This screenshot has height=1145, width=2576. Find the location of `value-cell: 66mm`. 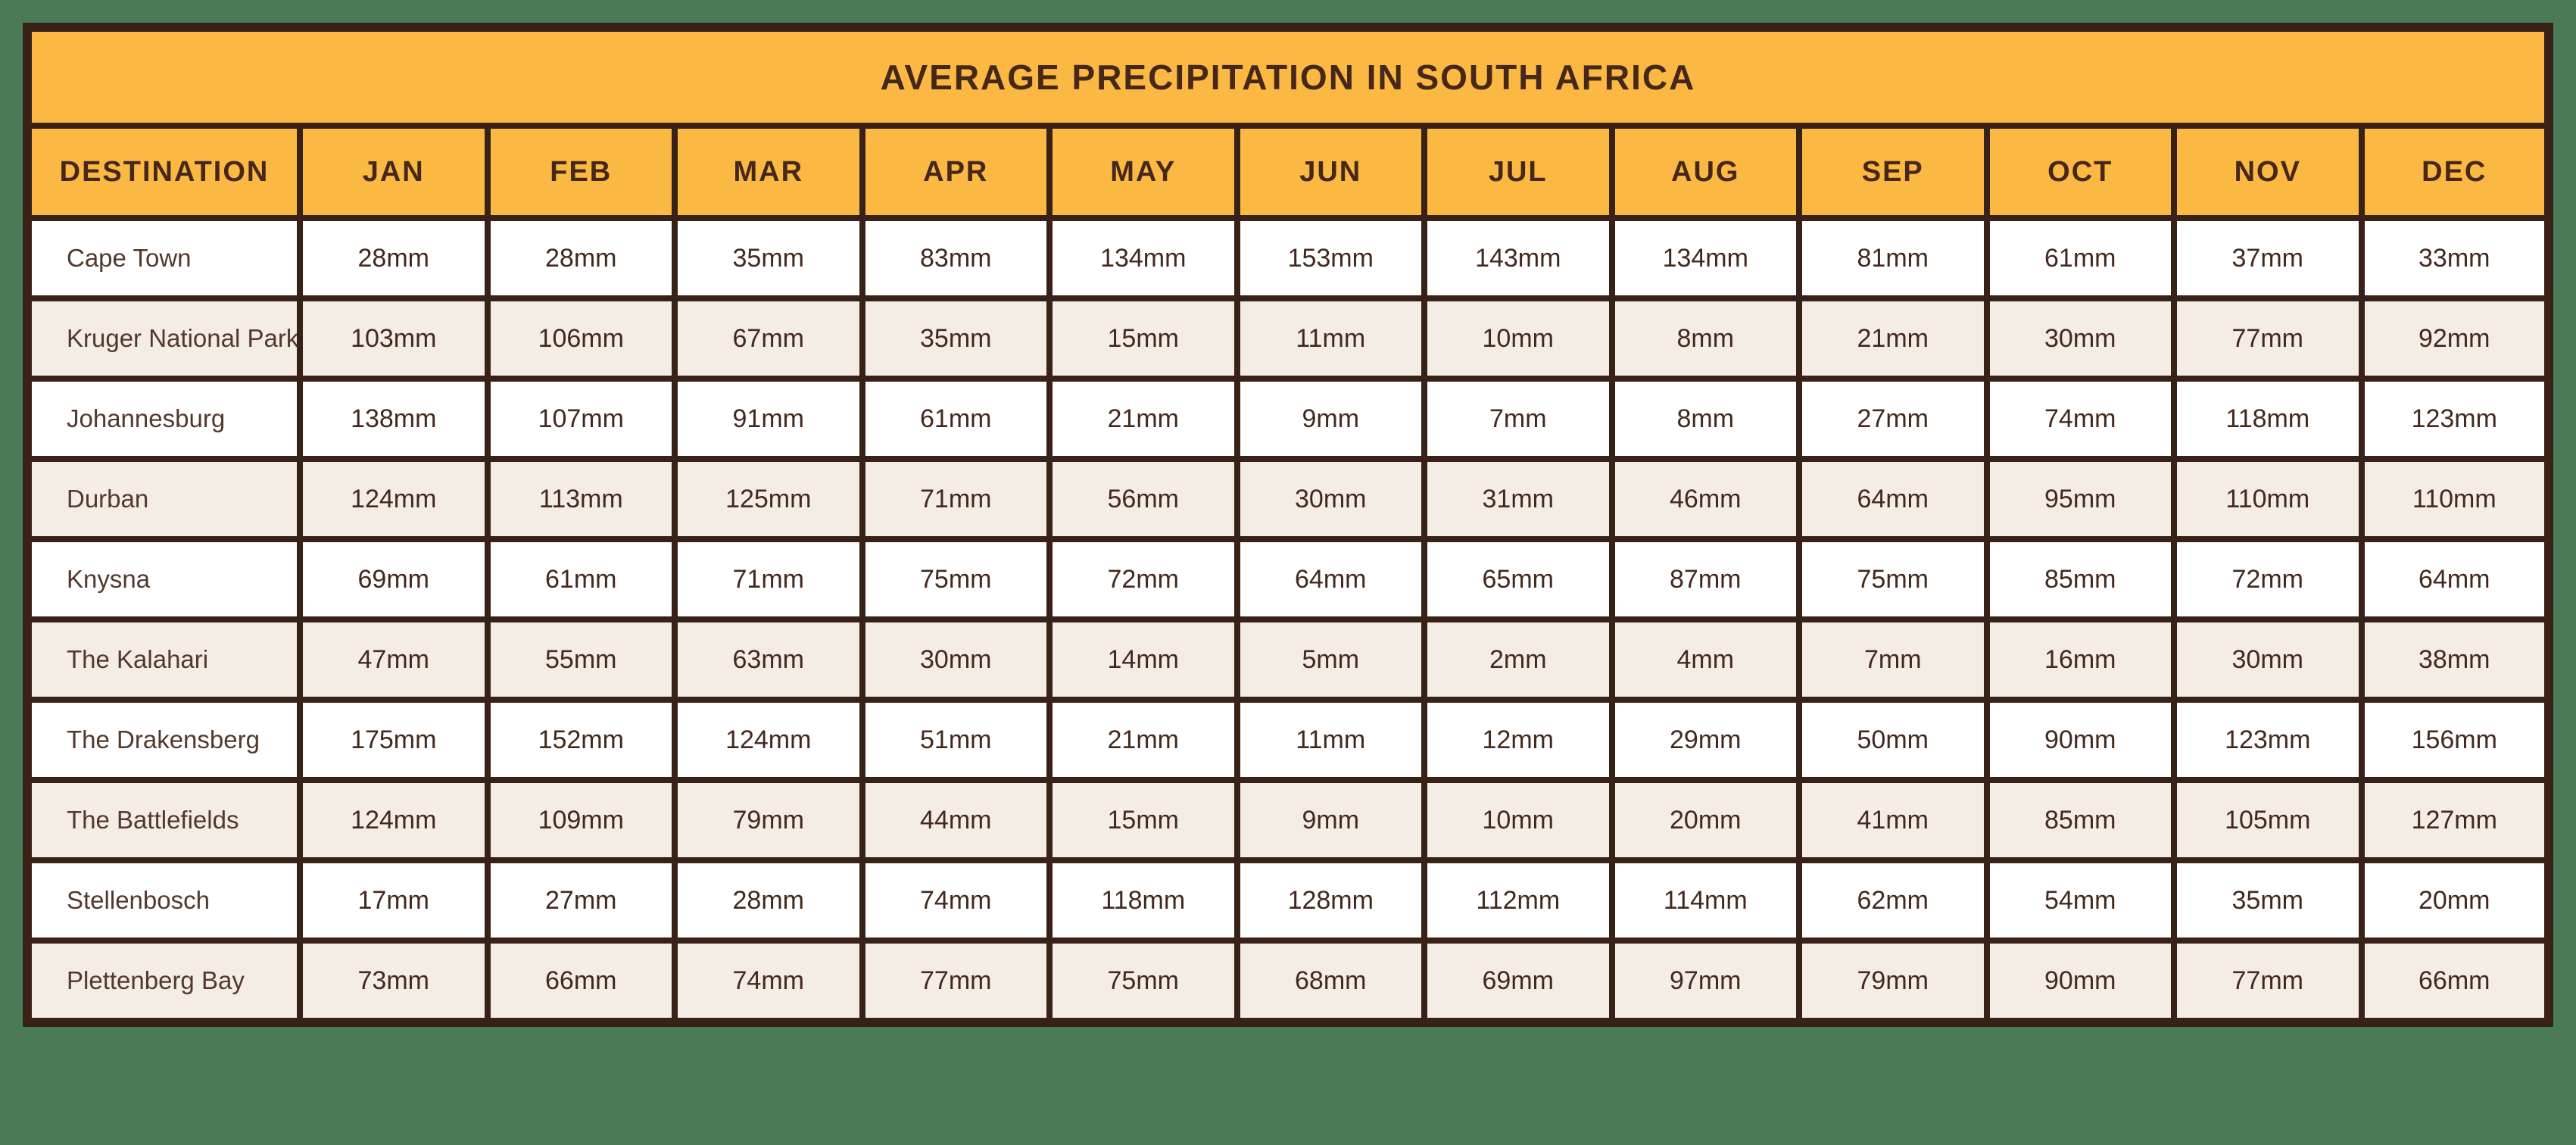

value-cell: 66mm is located at coordinates (2455, 982).